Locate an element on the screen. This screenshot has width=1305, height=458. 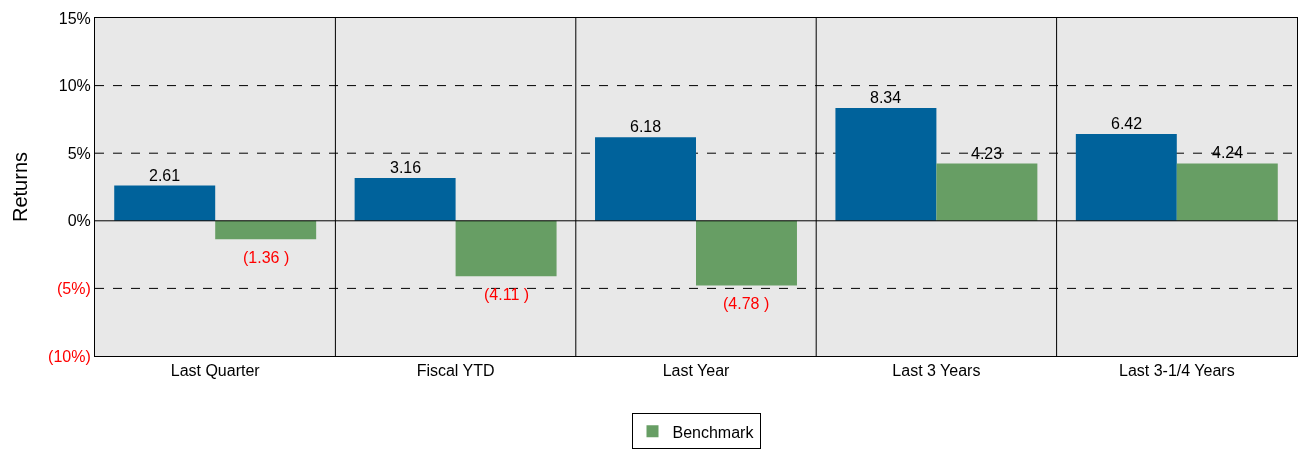
data-label: 4.24 is located at coordinates (1228, 152).